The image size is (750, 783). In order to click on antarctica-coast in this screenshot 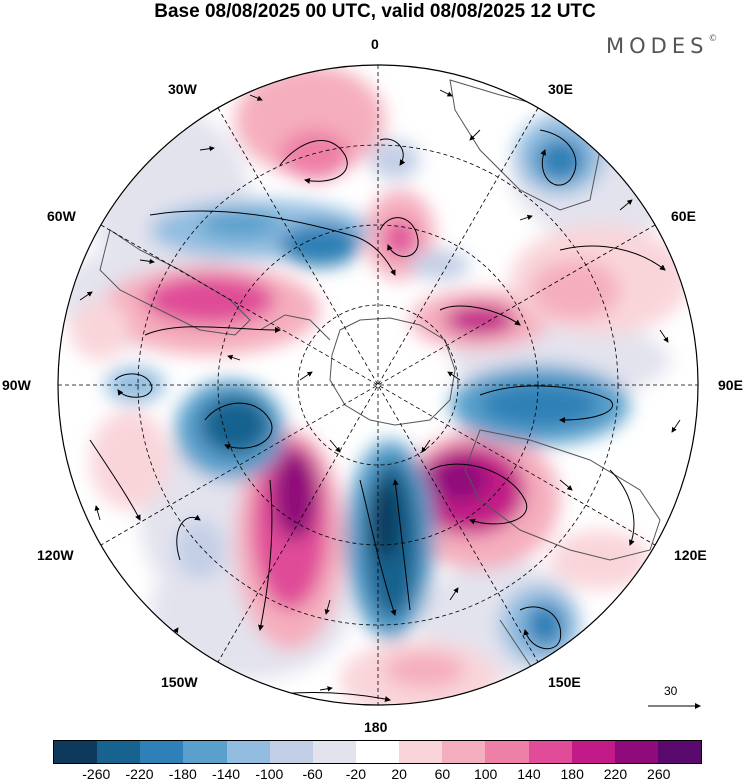, I will do `click(392, 371)`.